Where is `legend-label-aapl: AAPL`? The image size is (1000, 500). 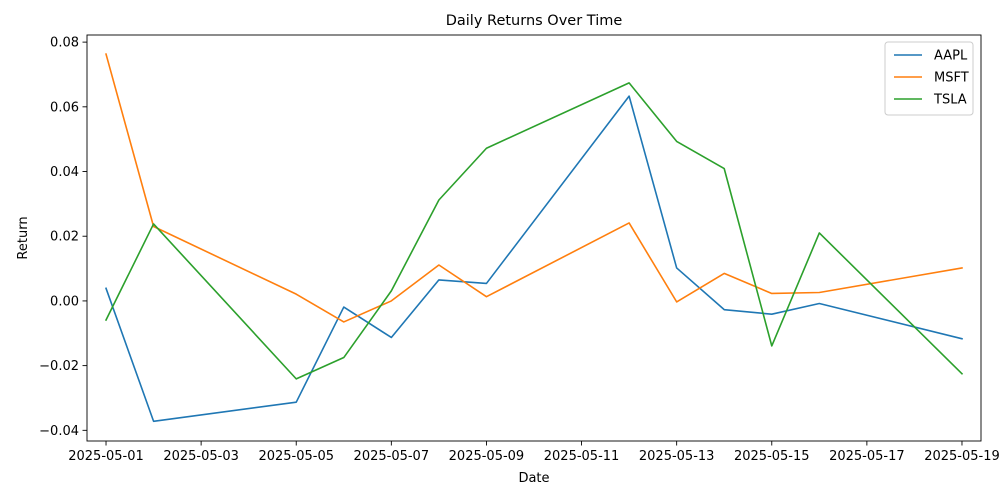
legend-label-aapl: AAPL is located at coordinates (951, 56).